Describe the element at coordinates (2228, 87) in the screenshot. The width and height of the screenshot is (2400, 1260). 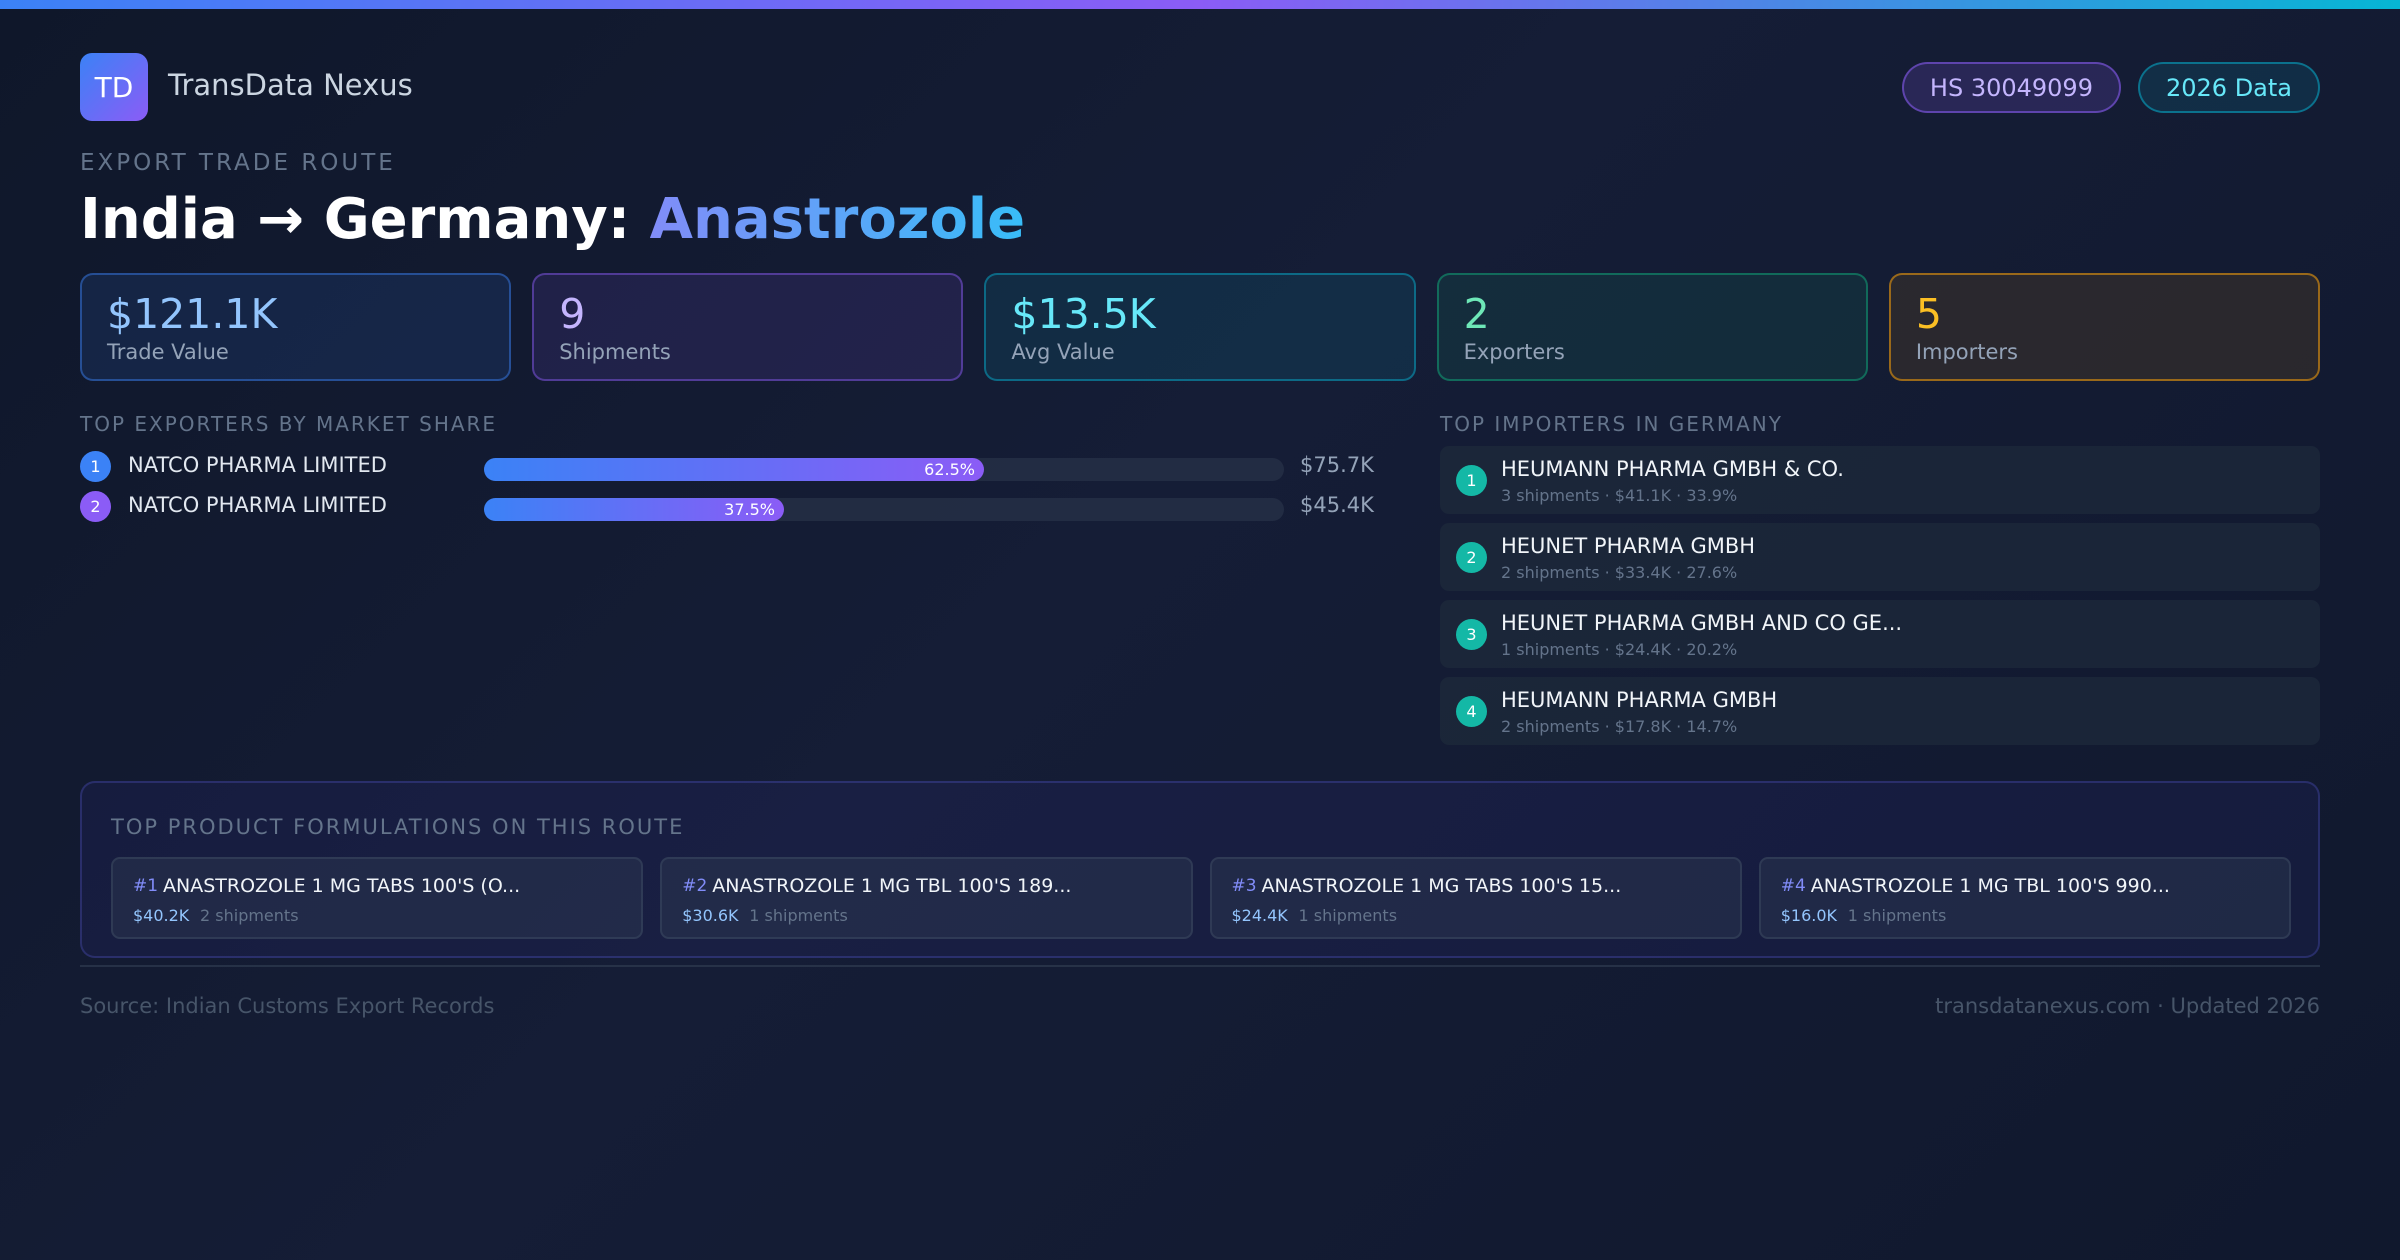
I see `data-year-badge: 2026 Data` at that location.